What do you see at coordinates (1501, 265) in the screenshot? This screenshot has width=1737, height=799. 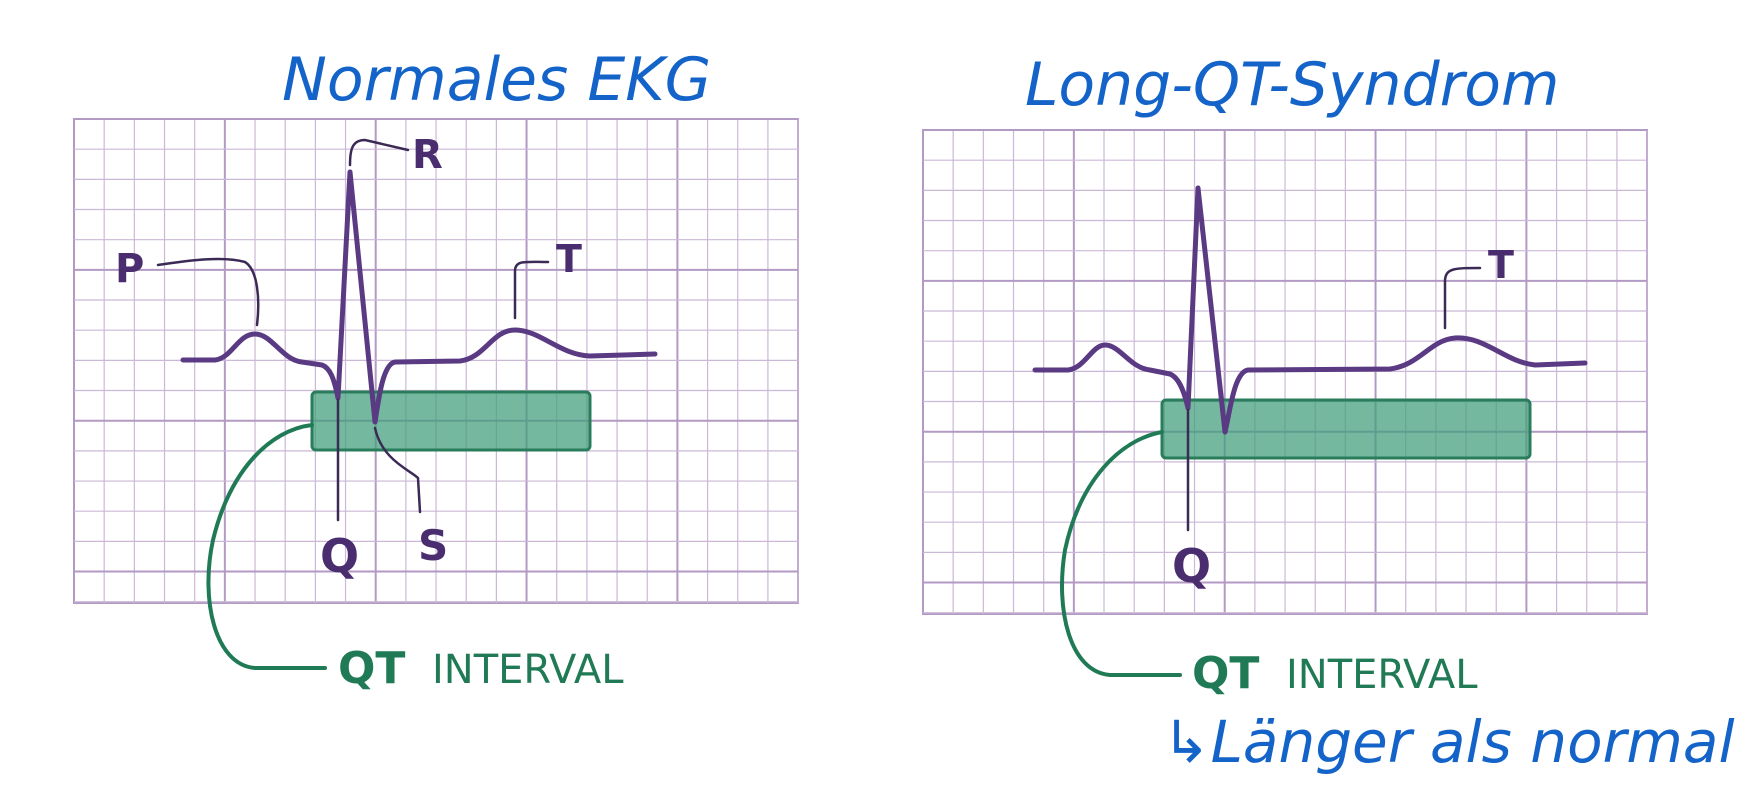 I see `t-label-right: T` at bounding box center [1501, 265].